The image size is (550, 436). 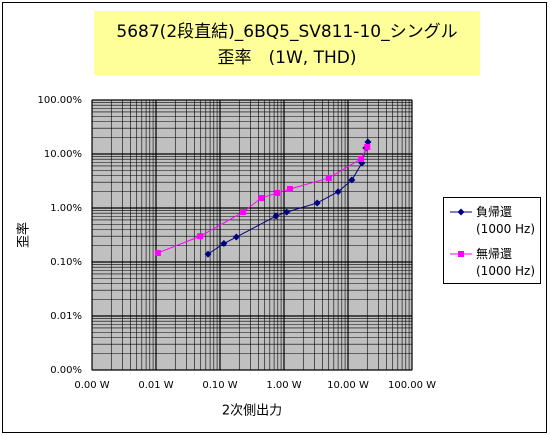 I want to click on legend-box, so click(x=492, y=240).